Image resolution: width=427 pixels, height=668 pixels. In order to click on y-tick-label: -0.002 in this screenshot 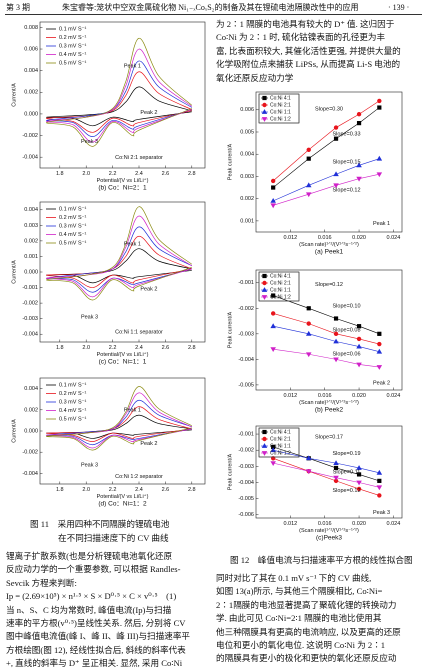, I will do `click(246, 309)`.